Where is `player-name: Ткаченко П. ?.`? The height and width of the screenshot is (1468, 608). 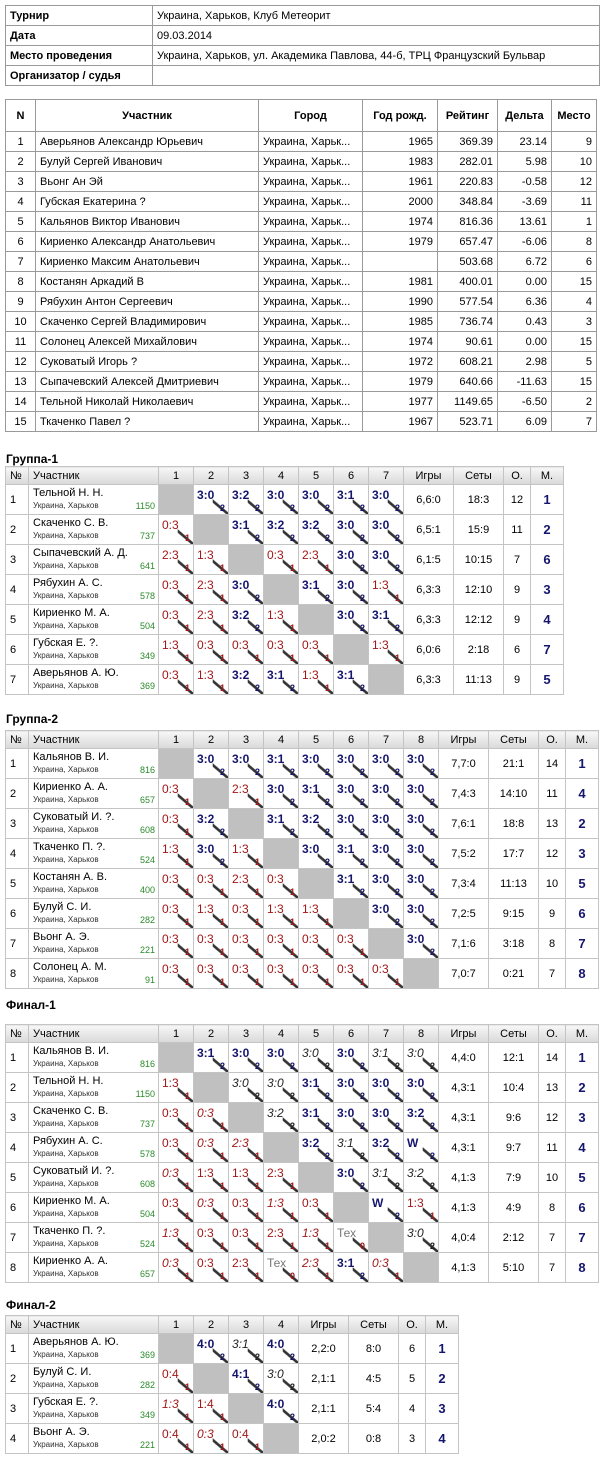
player-name: Ткаченко П. ?. is located at coordinates (69, 847).